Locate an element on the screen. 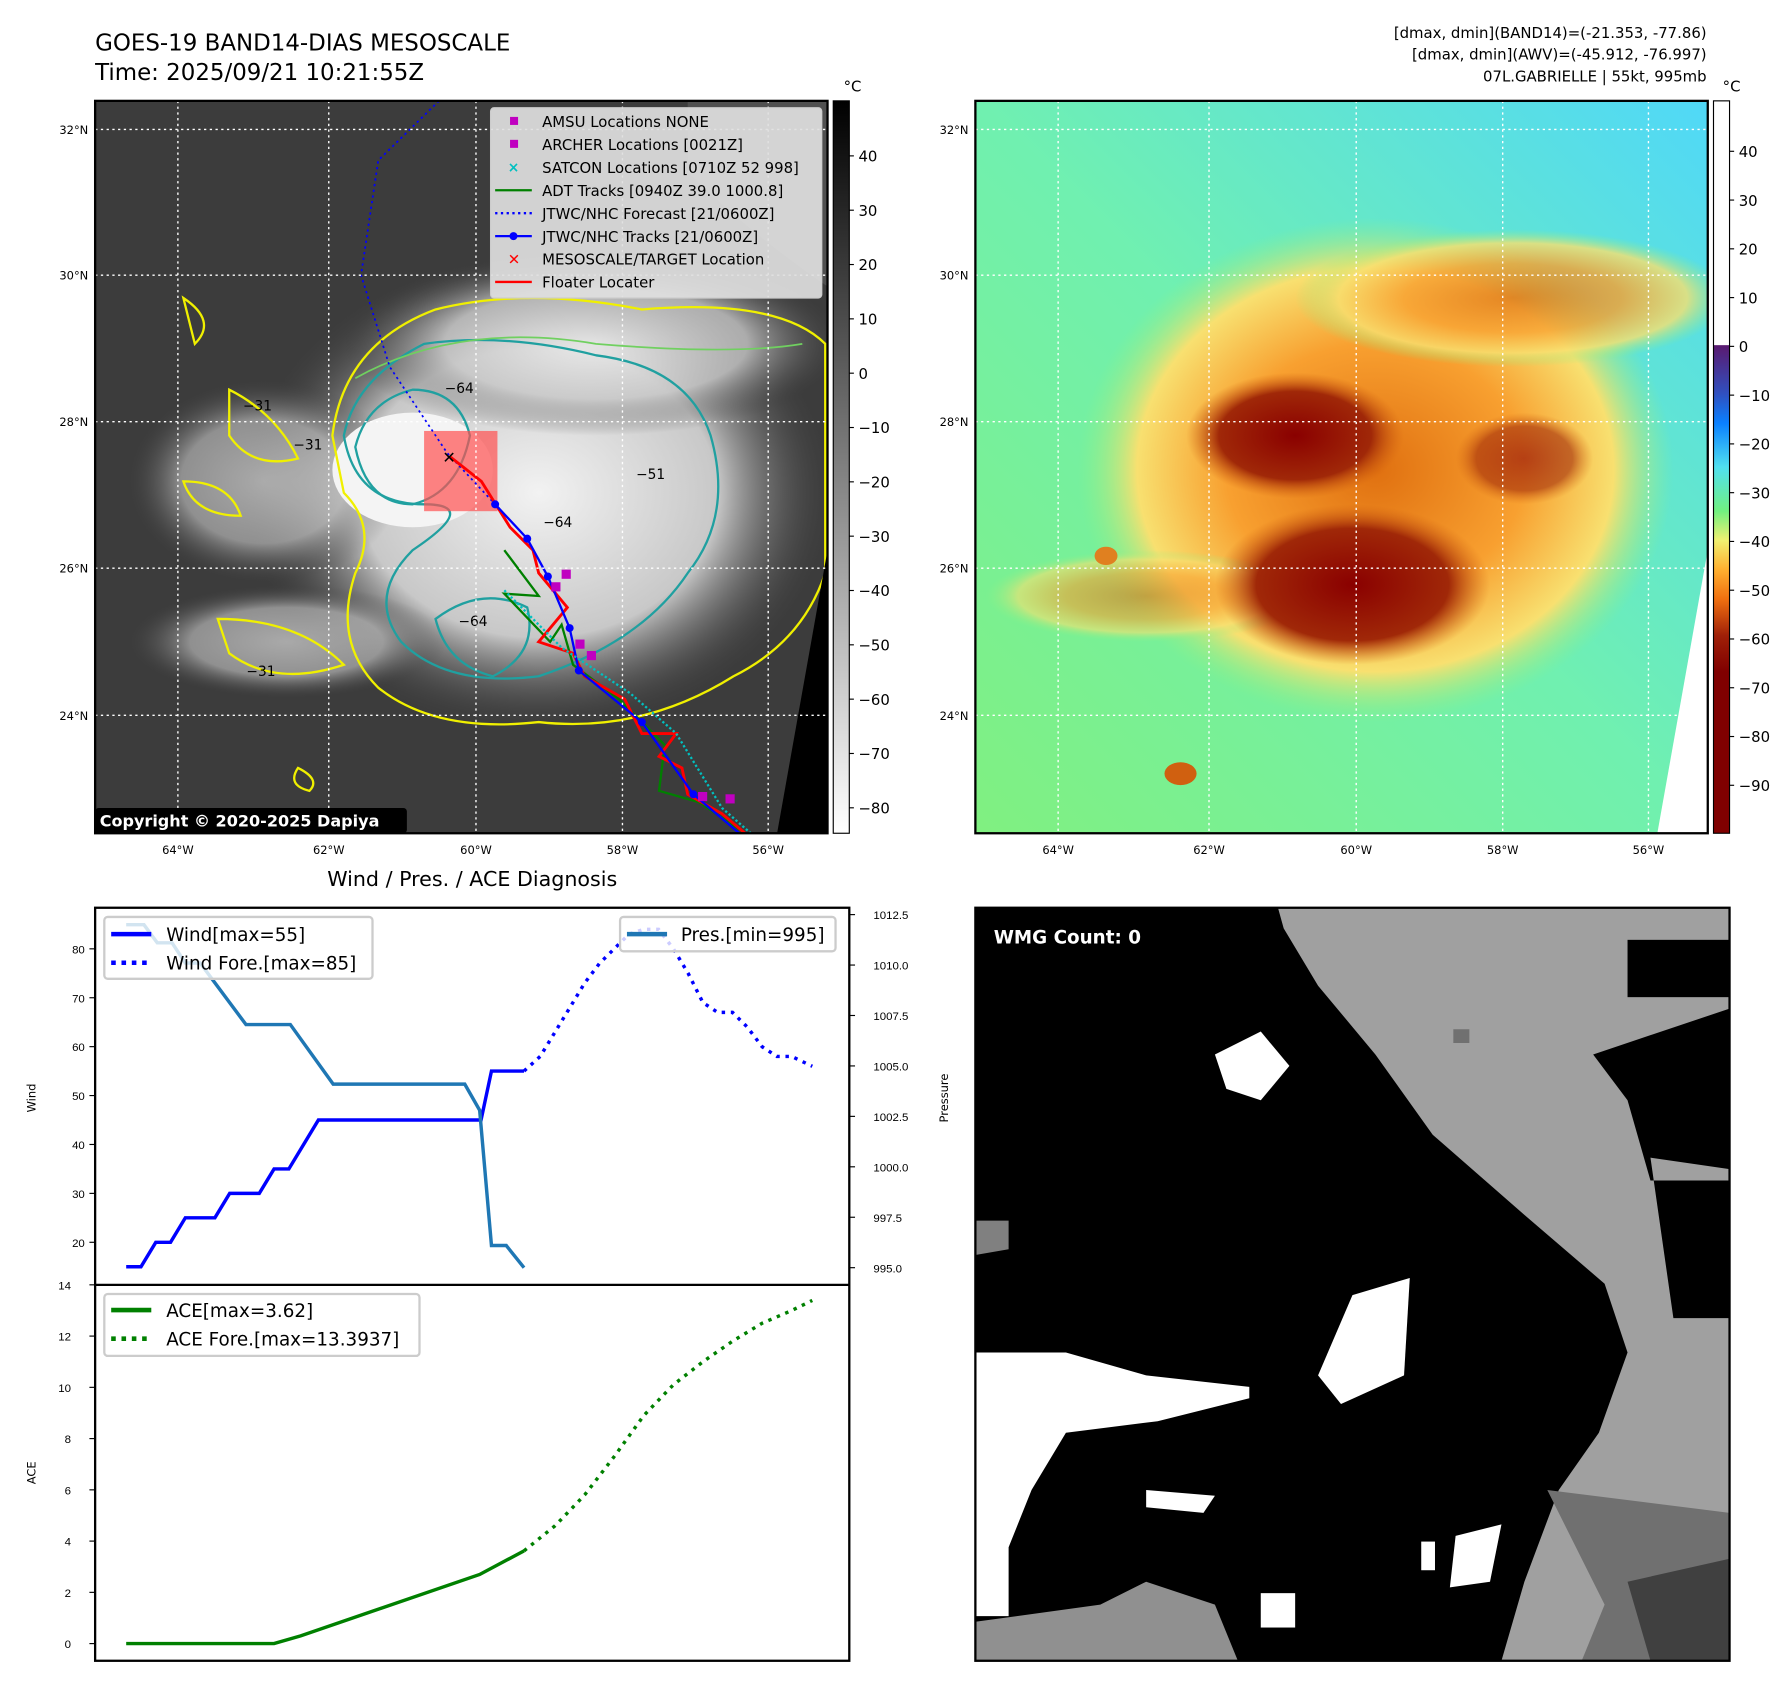 The image size is (1788, 1690). jtwc-forecast-track is located at coordinates (428, 302).